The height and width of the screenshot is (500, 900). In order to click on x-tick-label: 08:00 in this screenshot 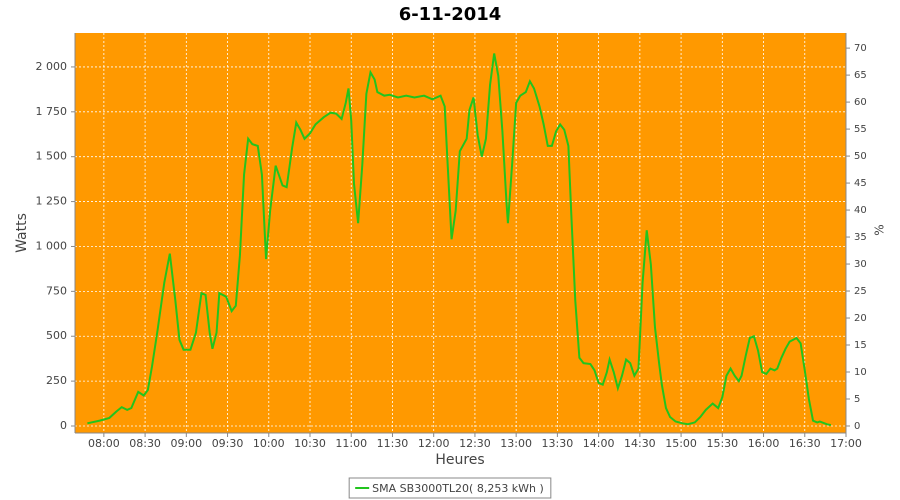, I will do `click(104, 443)`.